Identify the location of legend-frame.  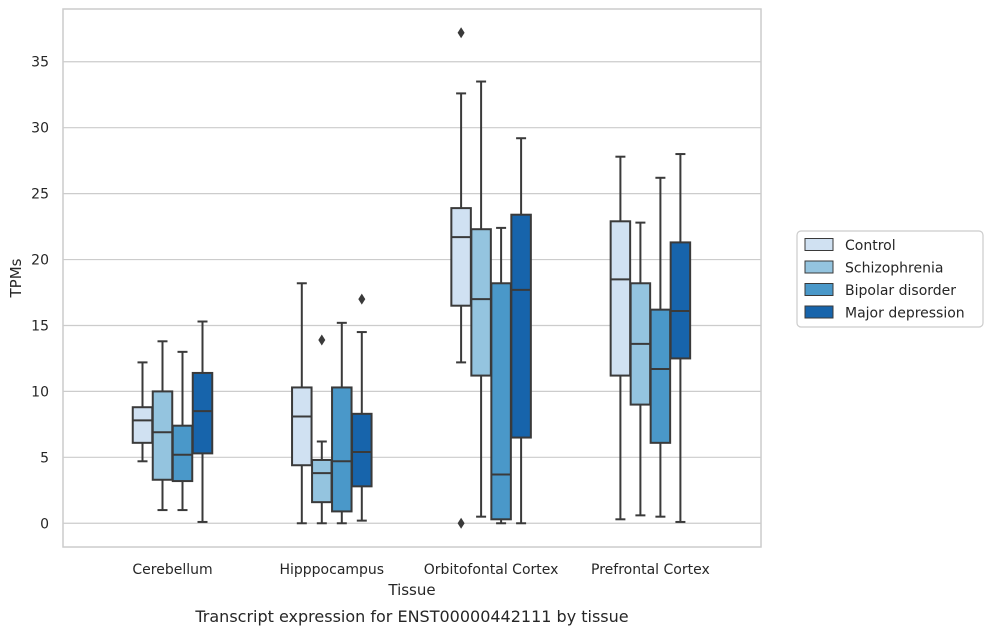
(890, 279).